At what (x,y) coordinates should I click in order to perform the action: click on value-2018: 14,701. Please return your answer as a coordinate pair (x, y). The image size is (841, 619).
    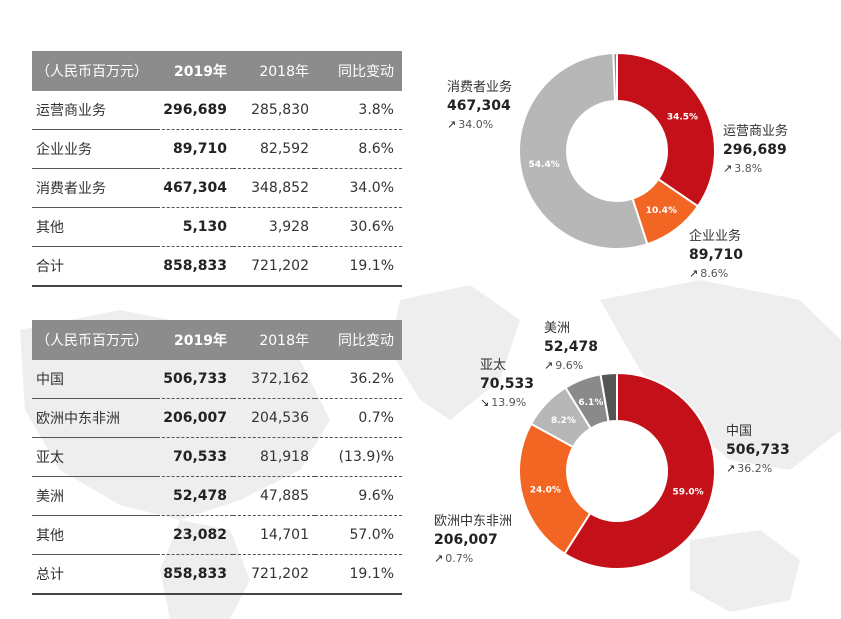
    Looking at the image, I should click on (274, 535).